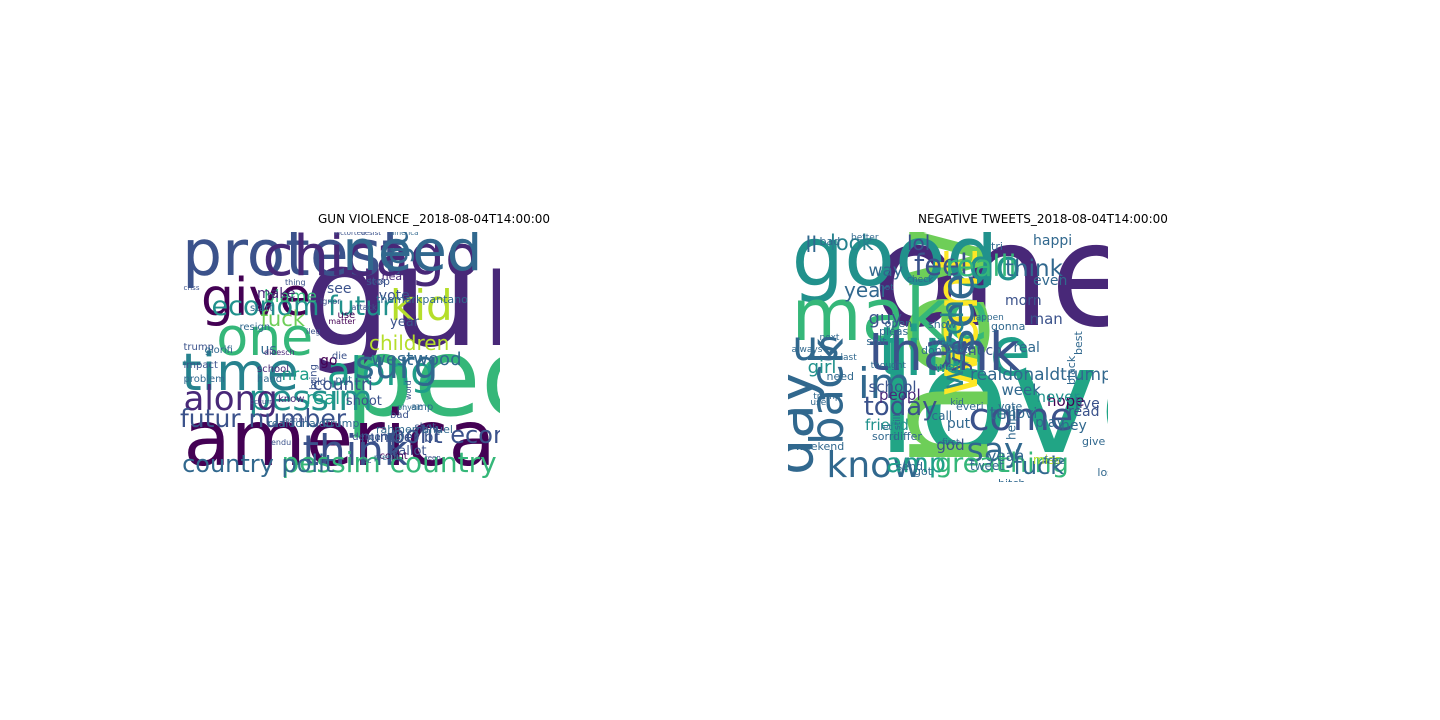 This screenshot has height=720, width=1440. What do you see at coordinates (918, 243) in the screenshot?
I see `word-cloud-term: lol` at bounding box center [918, 243].